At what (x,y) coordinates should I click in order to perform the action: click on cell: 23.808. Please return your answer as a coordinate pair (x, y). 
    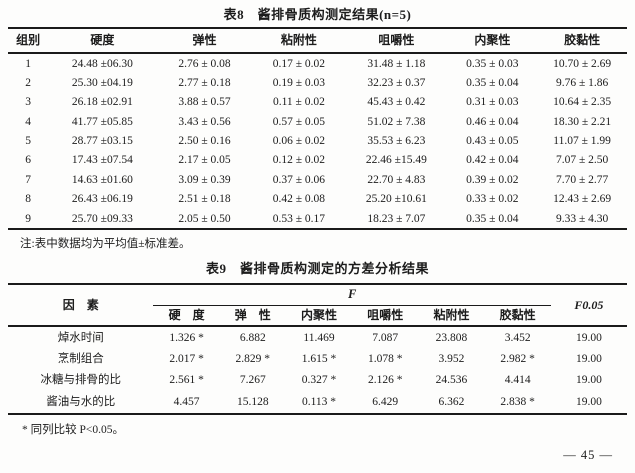
    Looking at the image, I should click on (451, 337).